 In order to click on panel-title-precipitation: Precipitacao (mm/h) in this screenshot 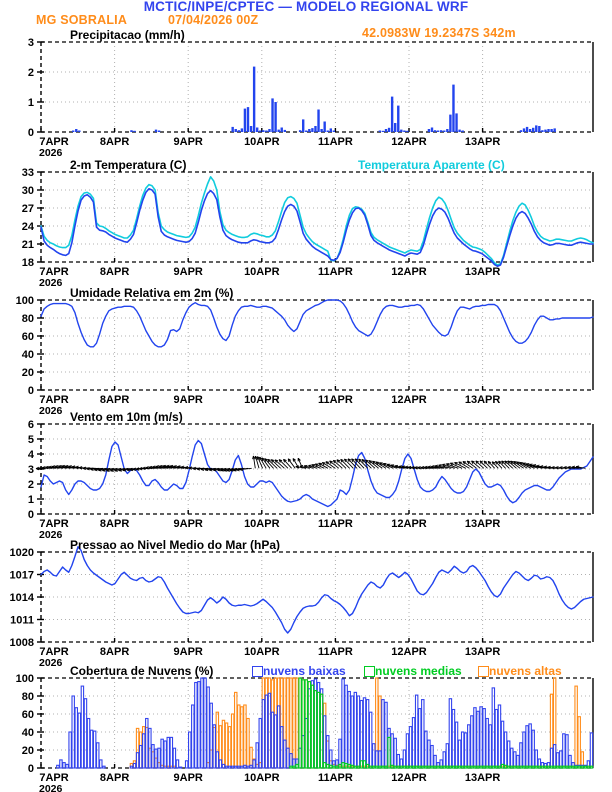, I will do `click(127, 35)`.